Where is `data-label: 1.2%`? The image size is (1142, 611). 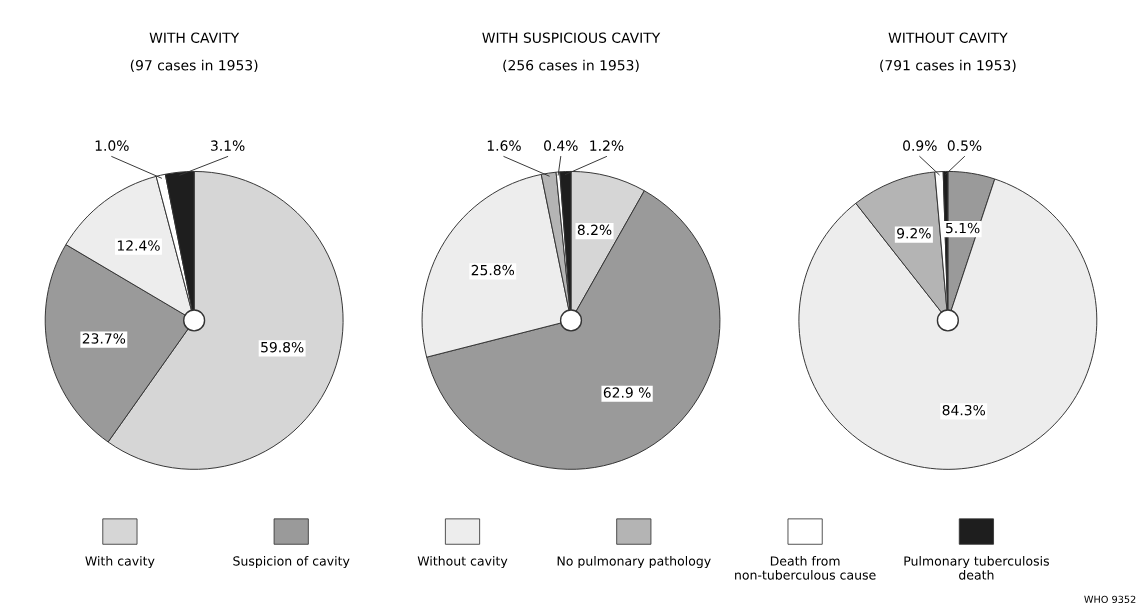
data-label: 1.2% is located at coordinates (607, 145).